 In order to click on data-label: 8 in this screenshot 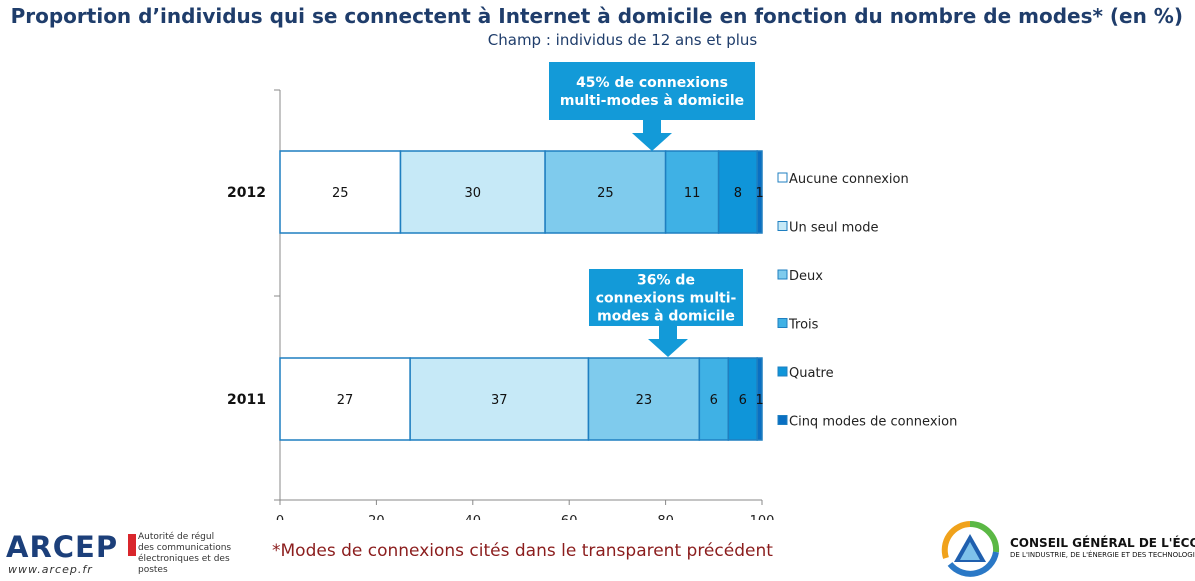, I will do `click(738, 193)`.